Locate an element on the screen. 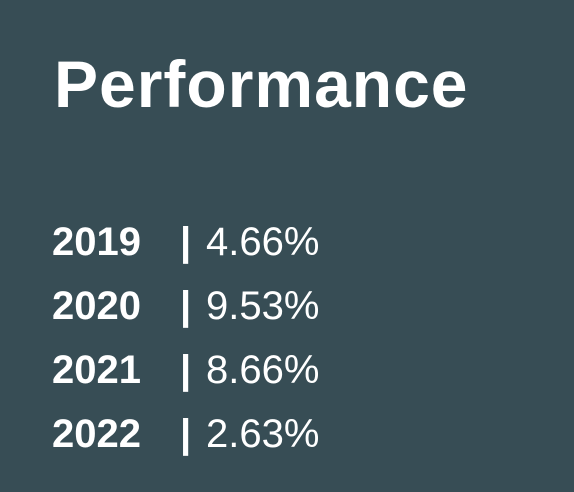 The width and height of the screenshot is (574, 492). year: 2019 is located at coordinates (96, 242).